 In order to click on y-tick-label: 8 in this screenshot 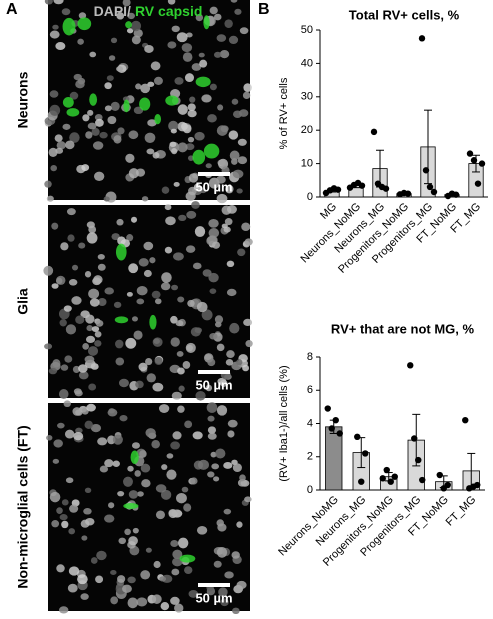, I will do `click(310, 357)`.